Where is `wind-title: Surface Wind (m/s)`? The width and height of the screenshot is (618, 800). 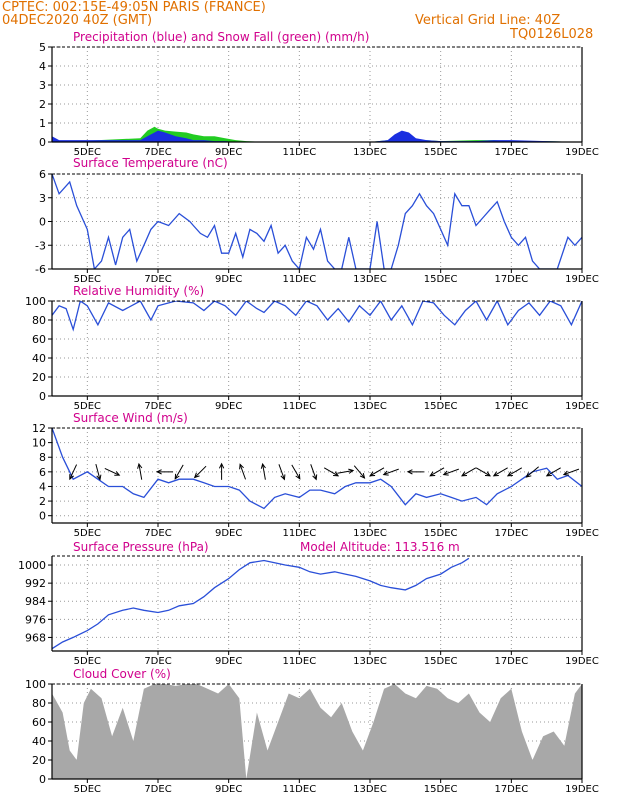 wind-title: Surface Wind (m/s) is located at coordinates (130, 418).